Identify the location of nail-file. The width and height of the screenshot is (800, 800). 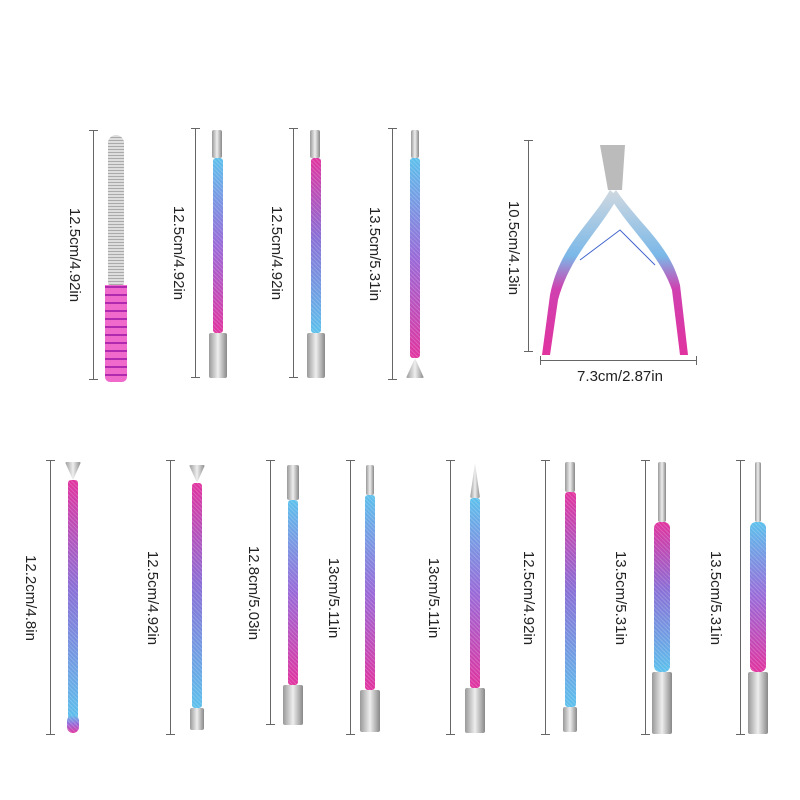
(116, 210).